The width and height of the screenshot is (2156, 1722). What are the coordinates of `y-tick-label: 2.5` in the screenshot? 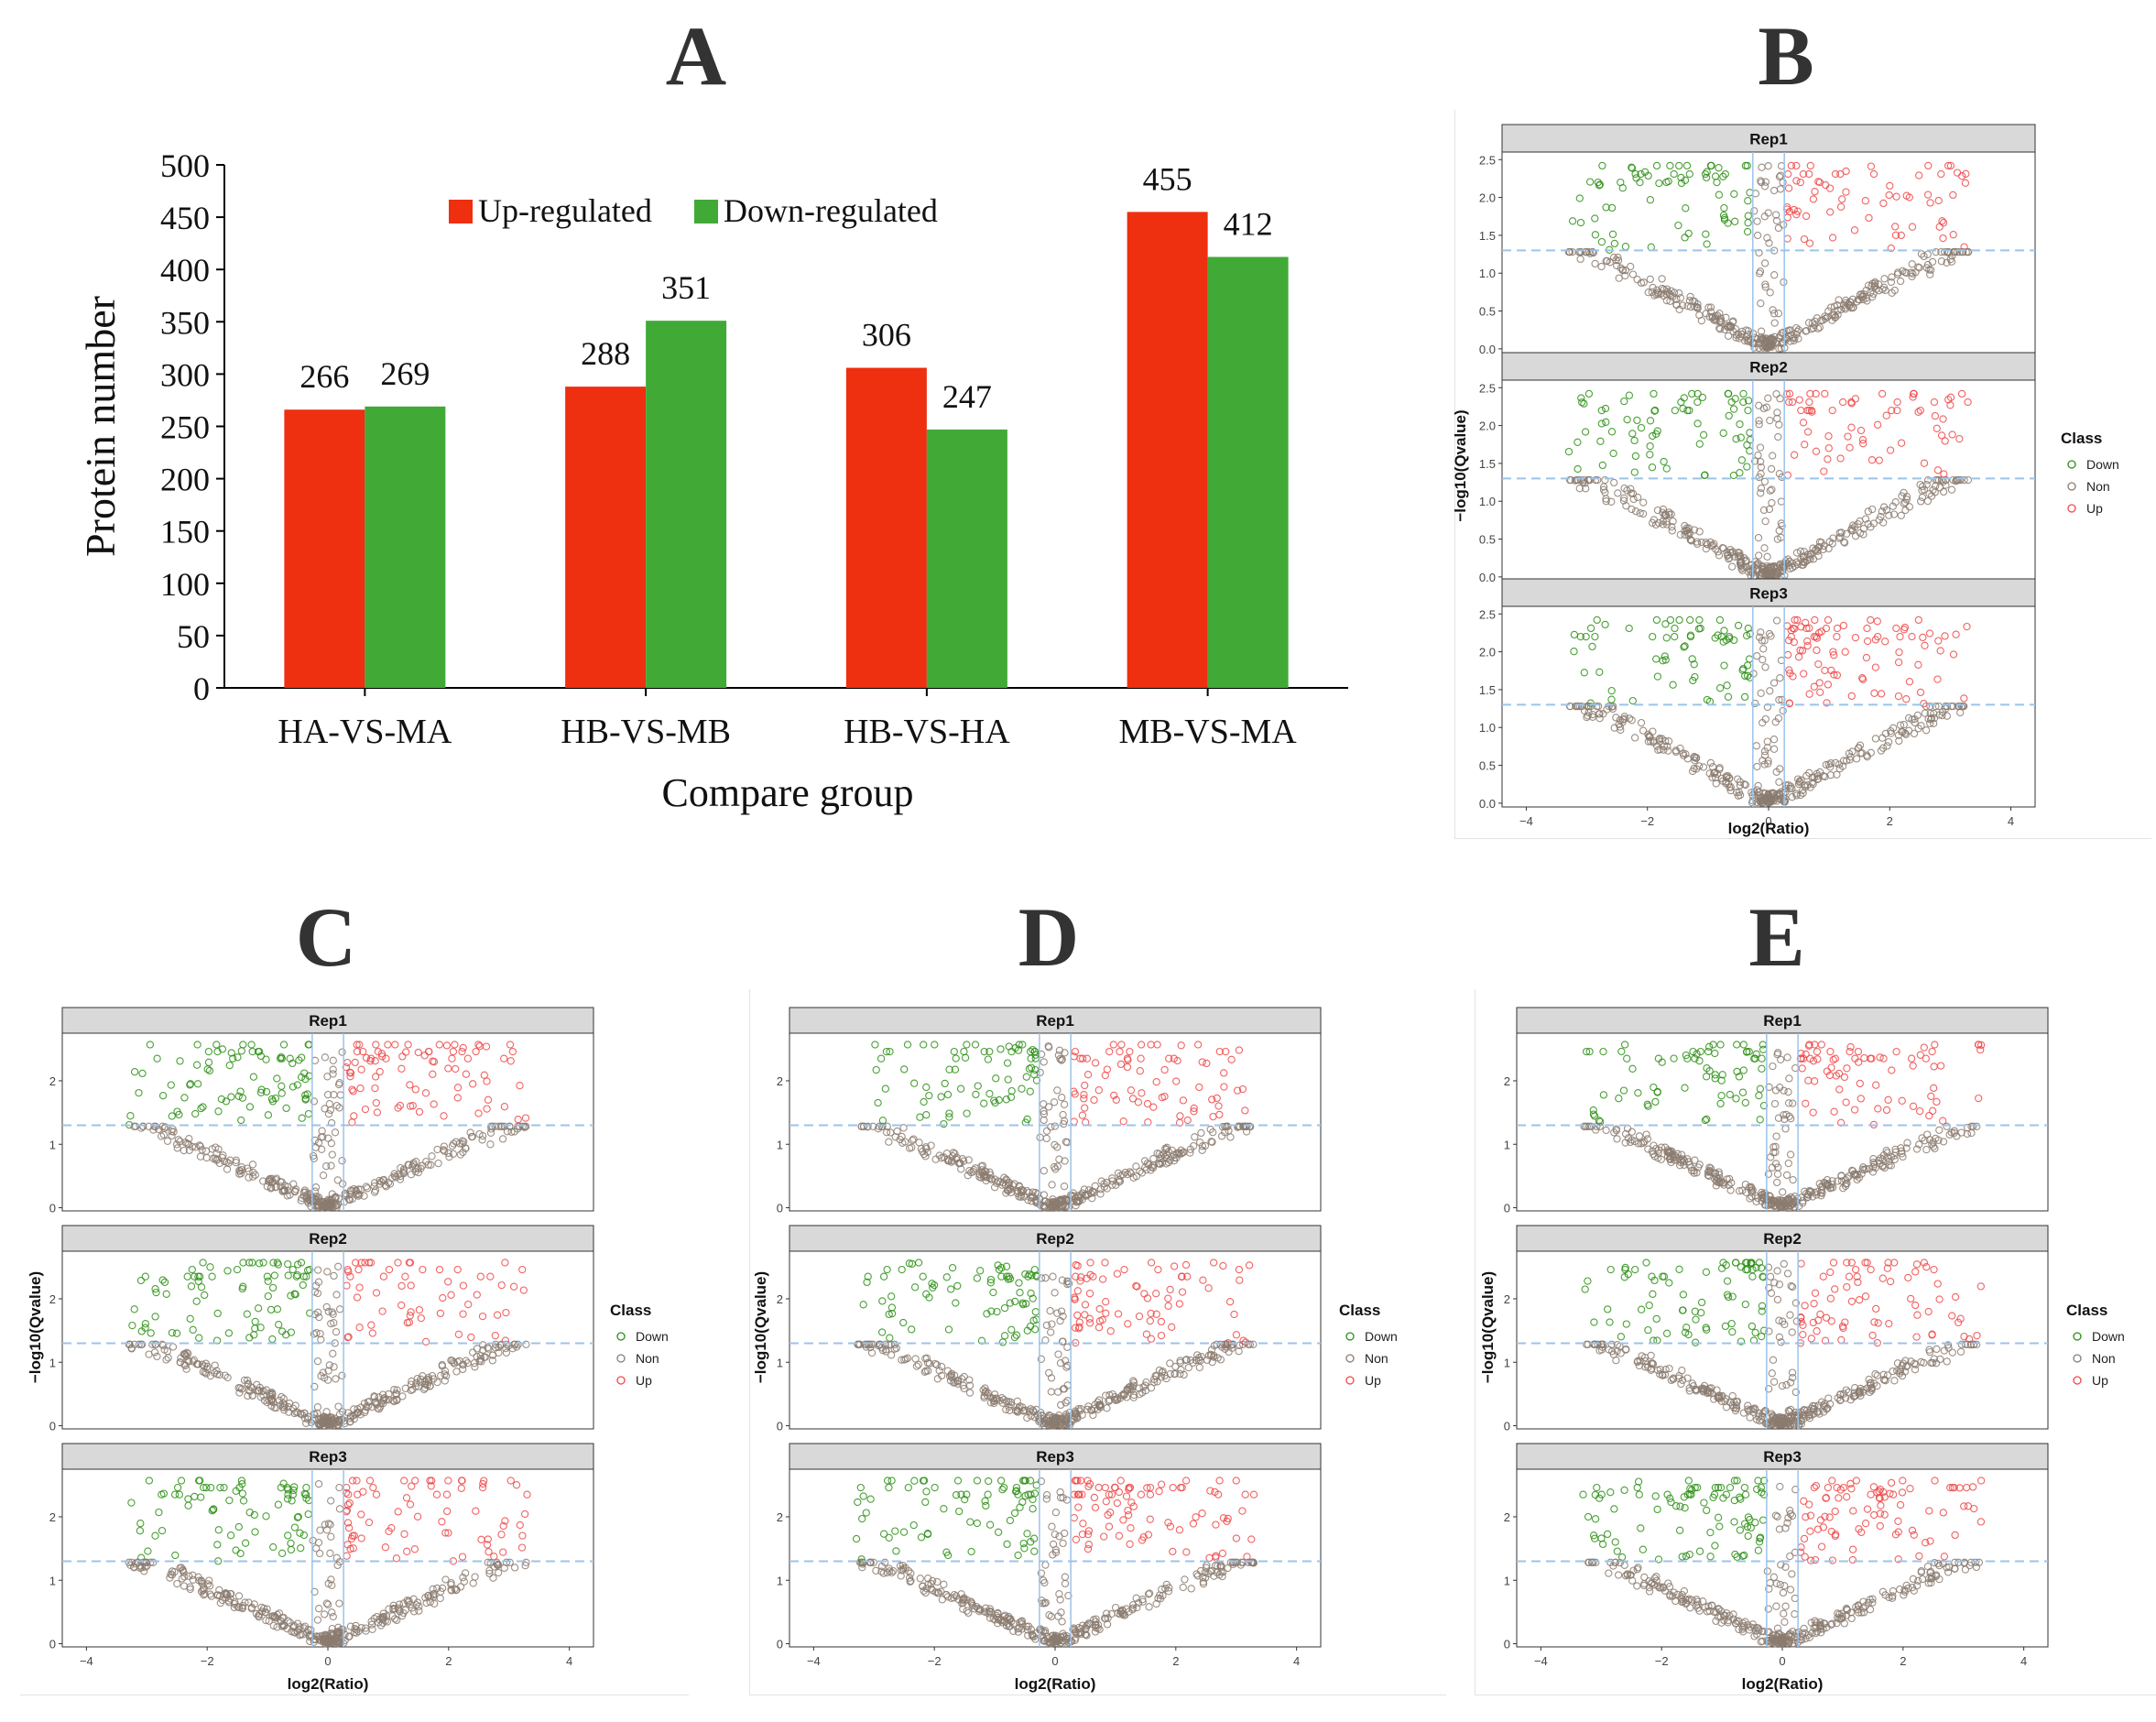 It's located at (1487, 388).